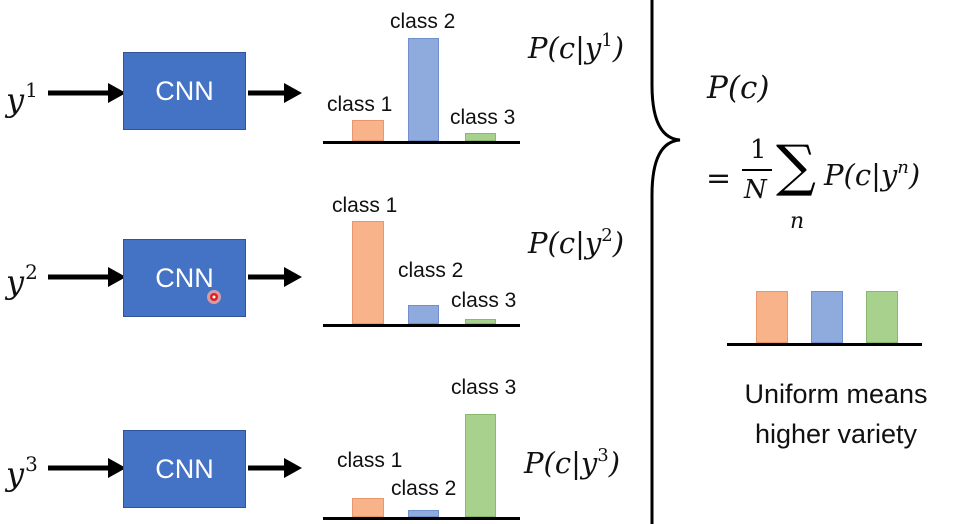 This screenshot has height=524, width=974. What do you see at coordinates (421, 518) in the screenshot?
I see `axis-row3` at bounding box center [421, 518].